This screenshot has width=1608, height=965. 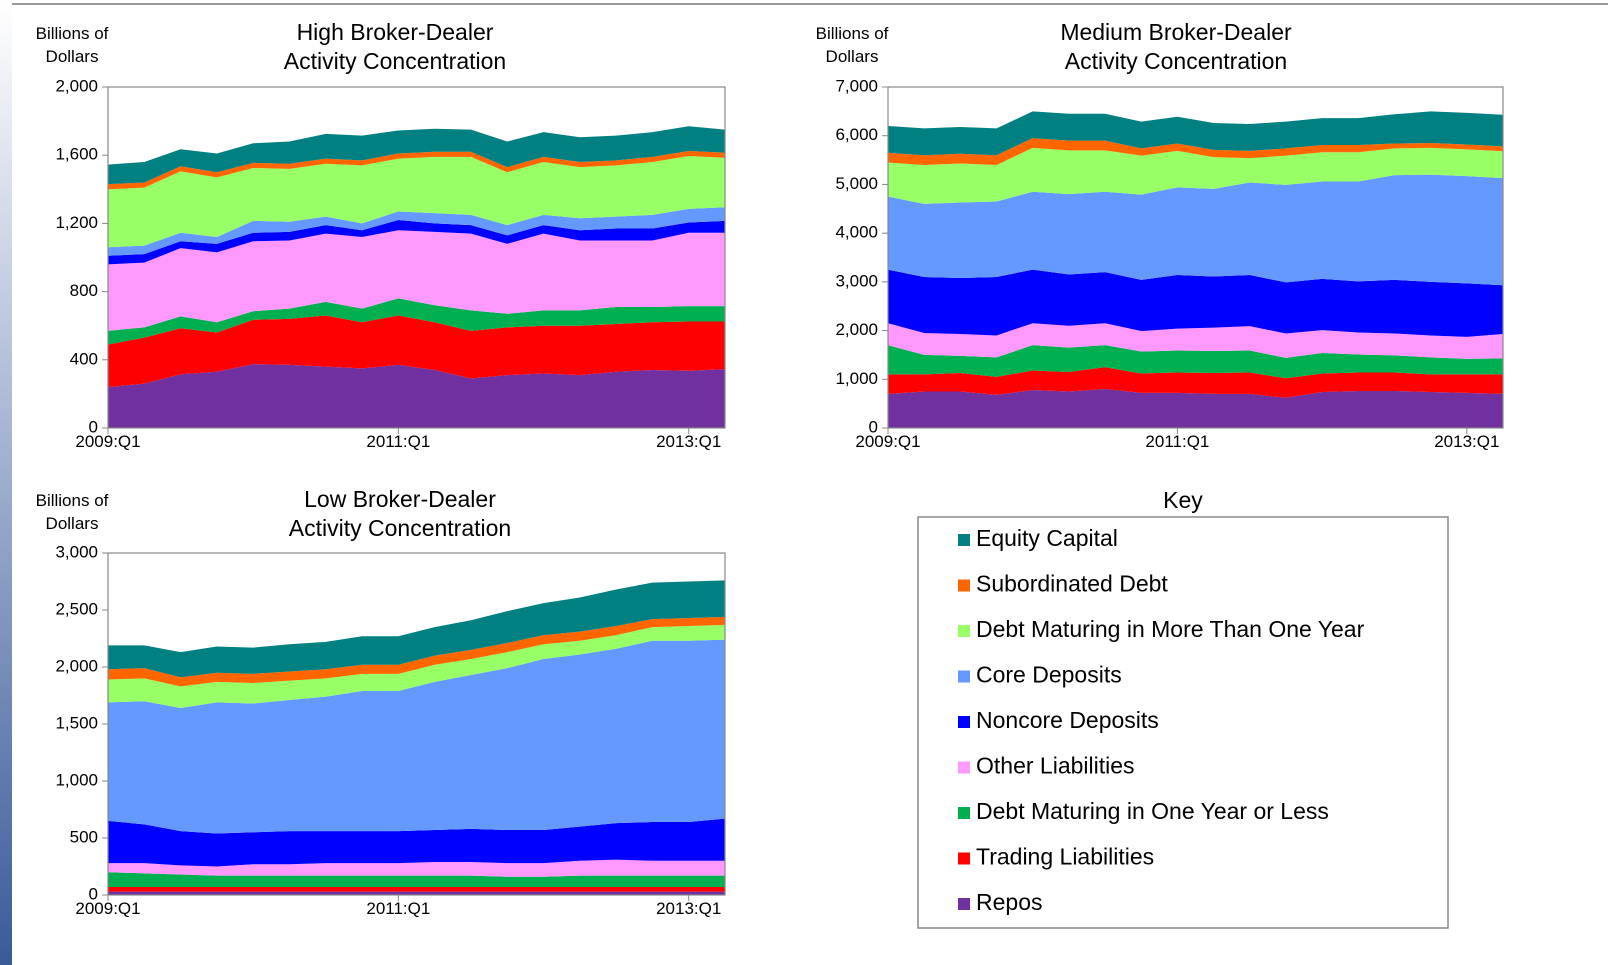 I want to click on key-label: Debt Maturing in One Year or Less, so click(x=1152, y=811).